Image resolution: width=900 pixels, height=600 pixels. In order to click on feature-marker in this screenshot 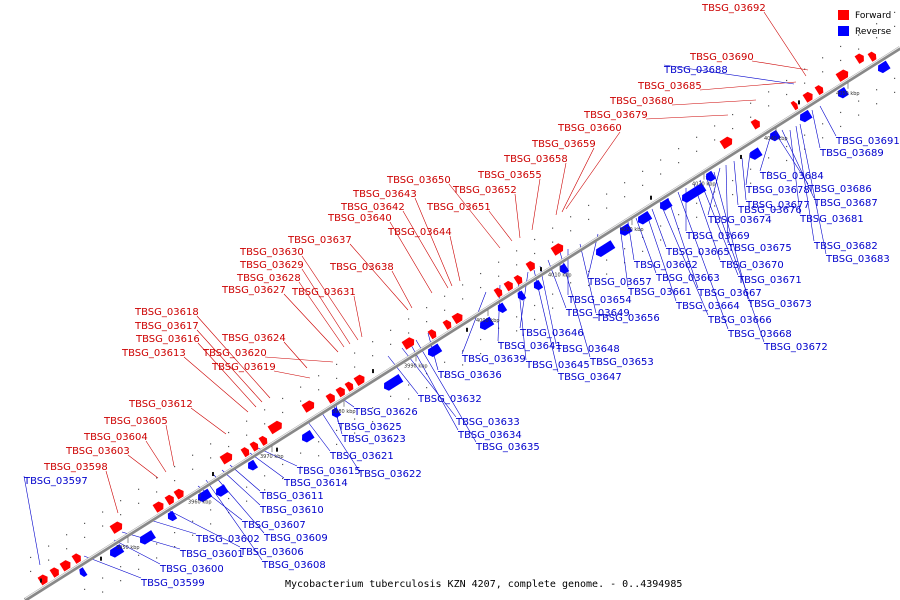, I will do `click(373, 371)`.